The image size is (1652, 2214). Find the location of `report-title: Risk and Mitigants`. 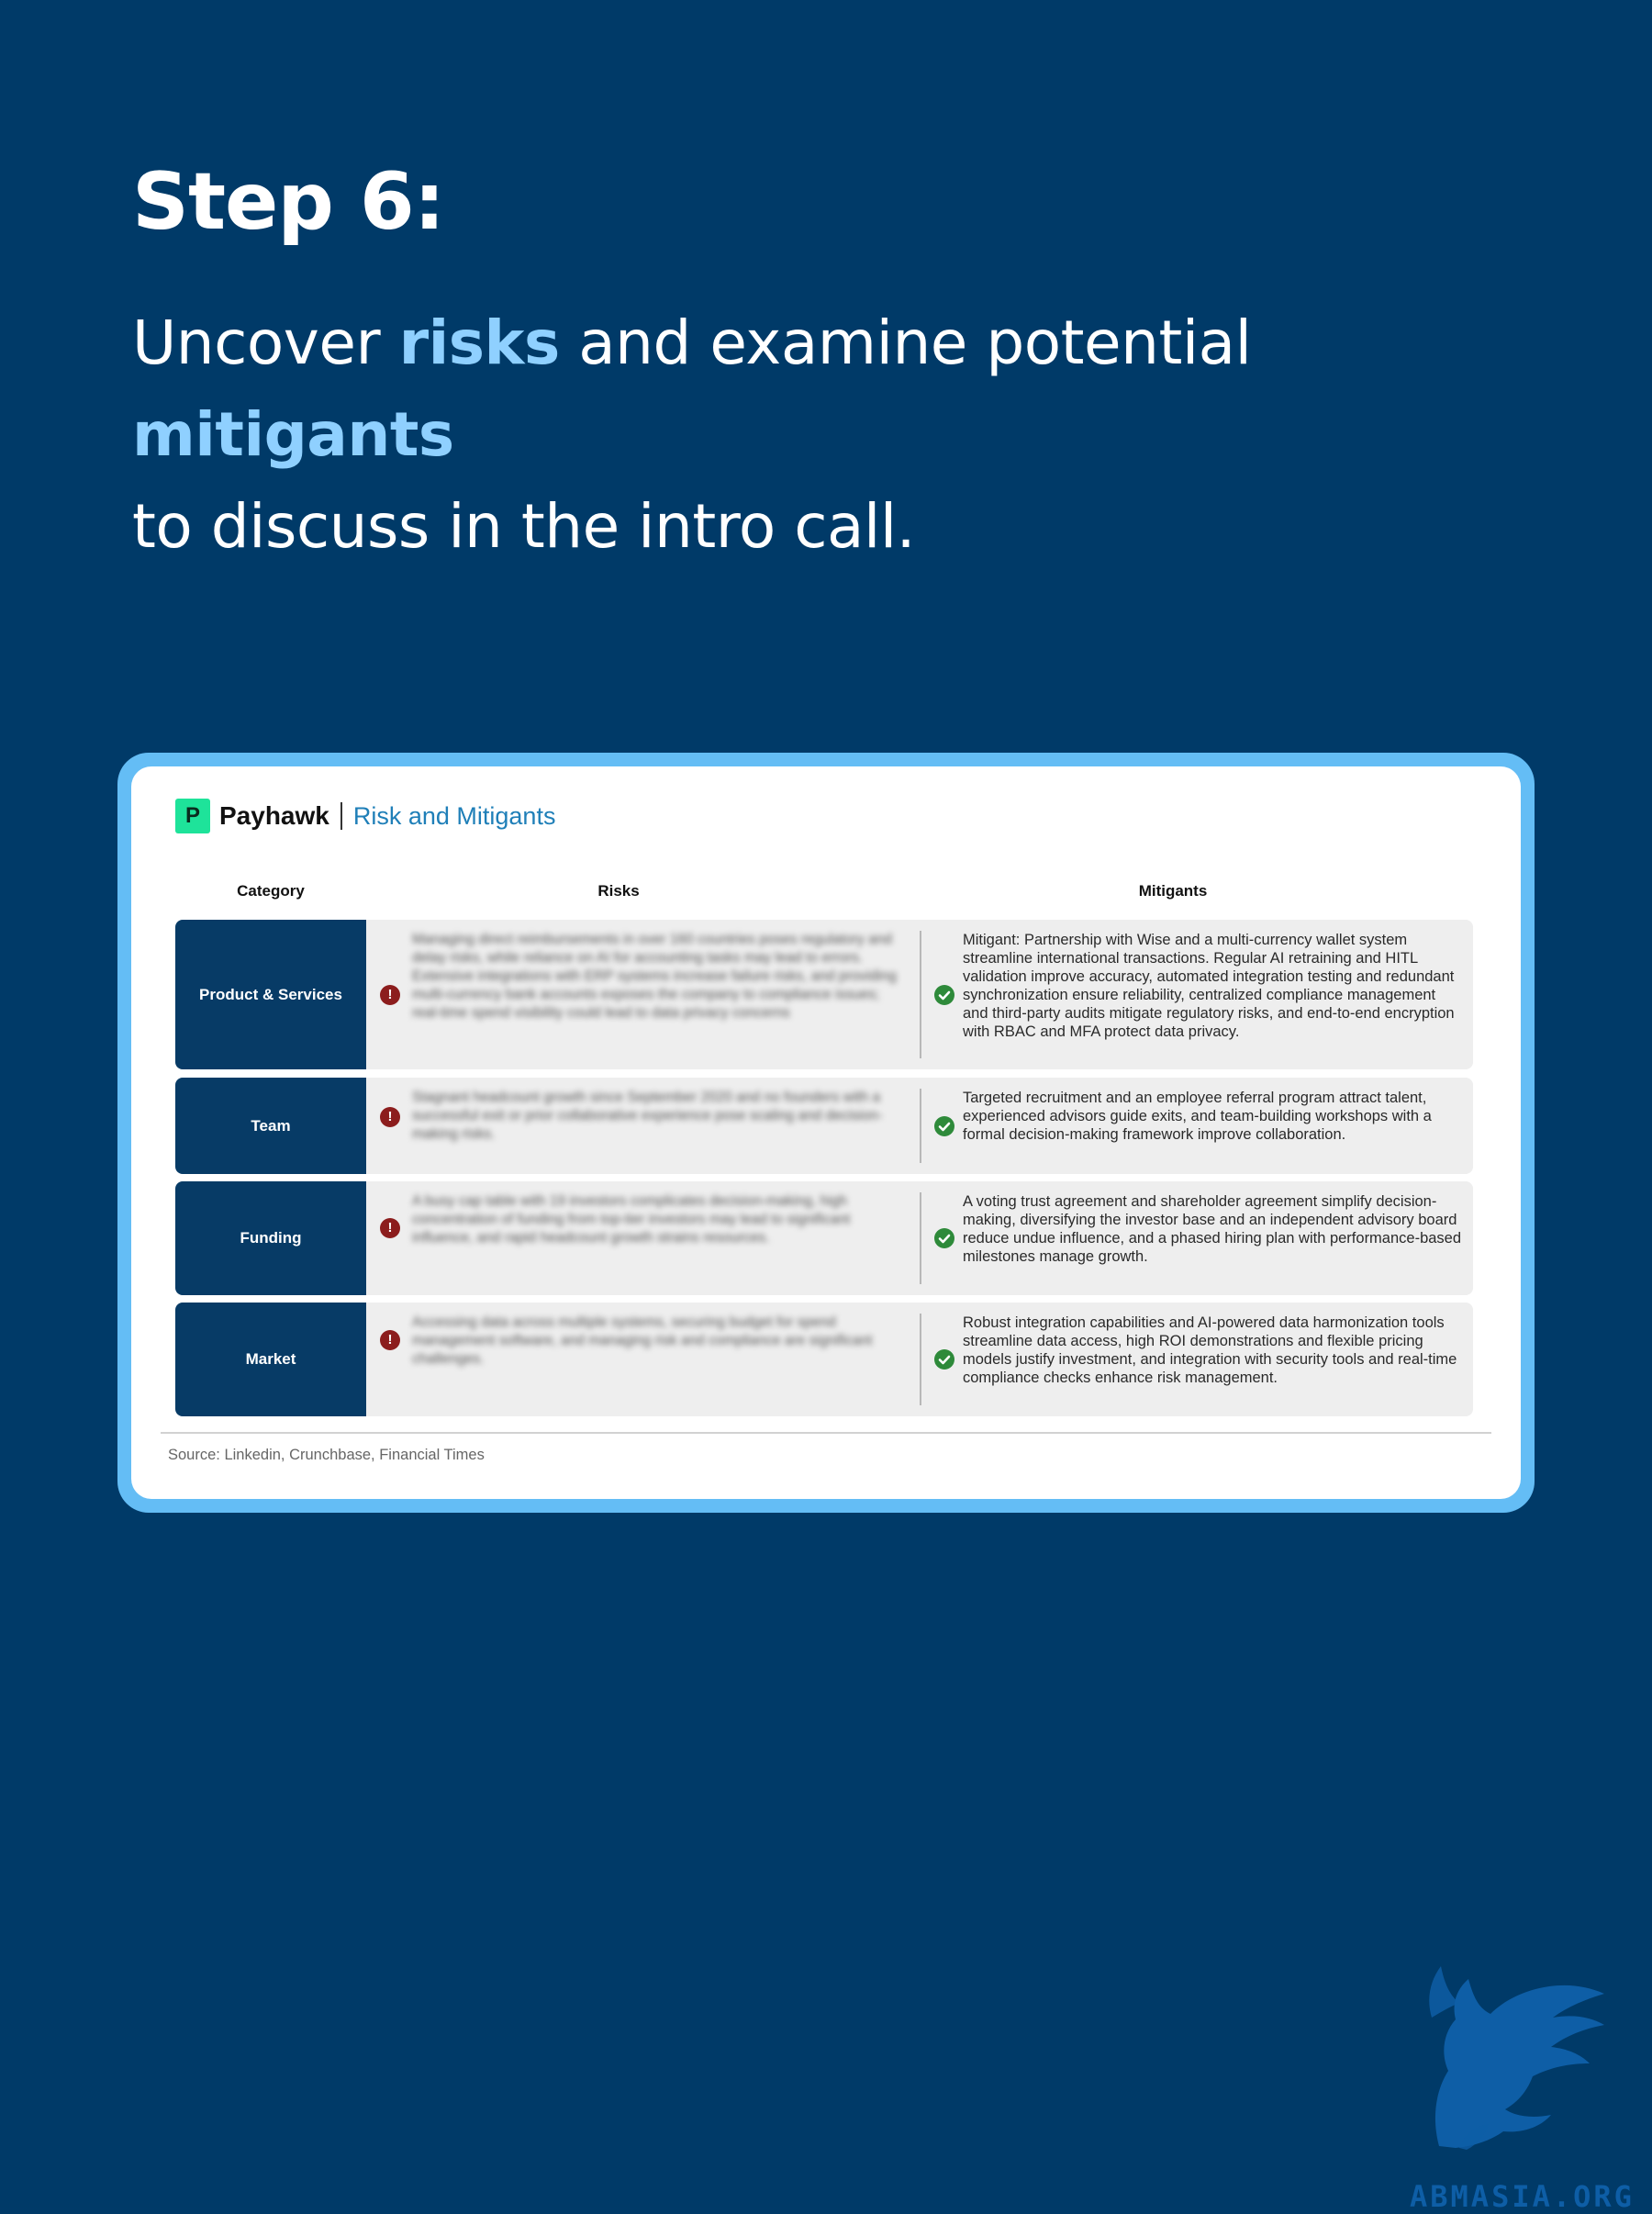

report-title: Risk and Mitigants is located at coordinates (454, 816).